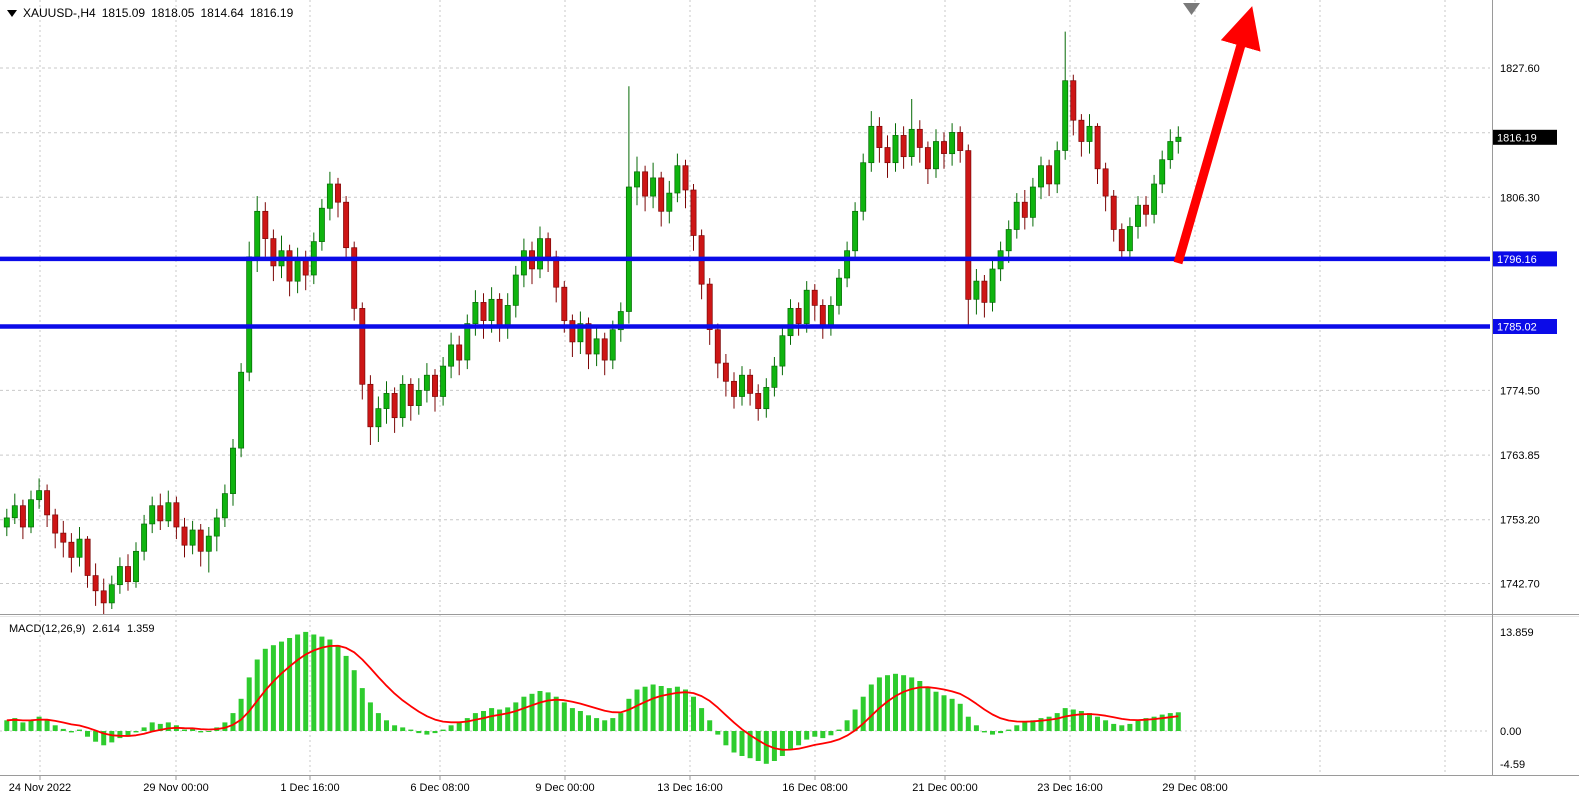 The height and width of the screenshot is (803, 1579). What do you see at coordinates (944, 788) in the screenshot?
I see `time-axis-label: 21 Dec 00:00` at bounding box center [944, 788].